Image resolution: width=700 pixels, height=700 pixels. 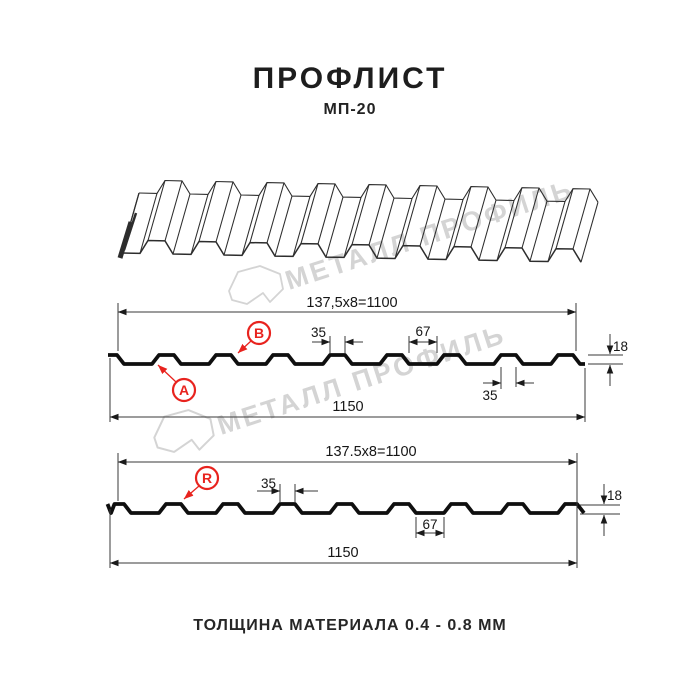 What do you see at coordinates (601, 510) in the screenshot?
I see `dim-height-bottom: 18` at bounding box center [601, 510].